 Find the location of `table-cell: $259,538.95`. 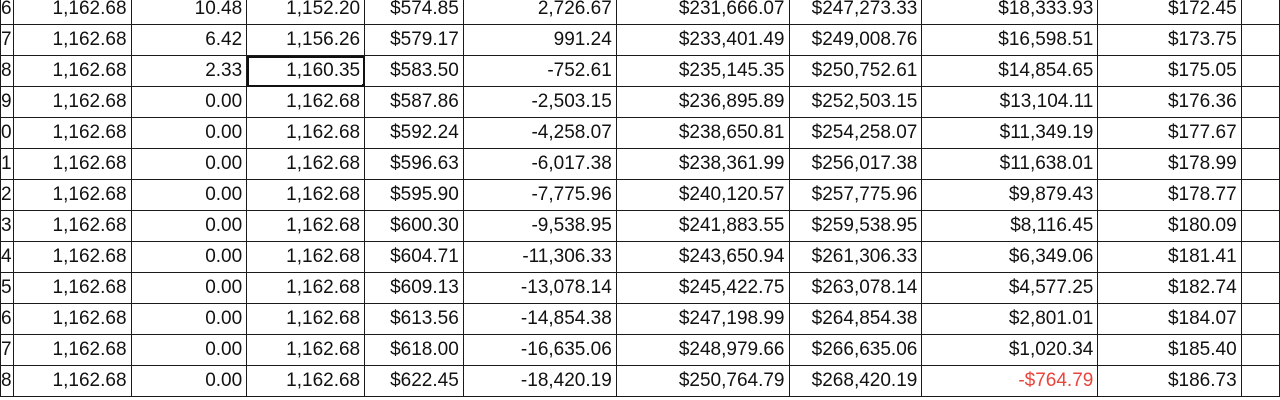

table-cell: $259,538.95 is located at coordinates (855, 226).